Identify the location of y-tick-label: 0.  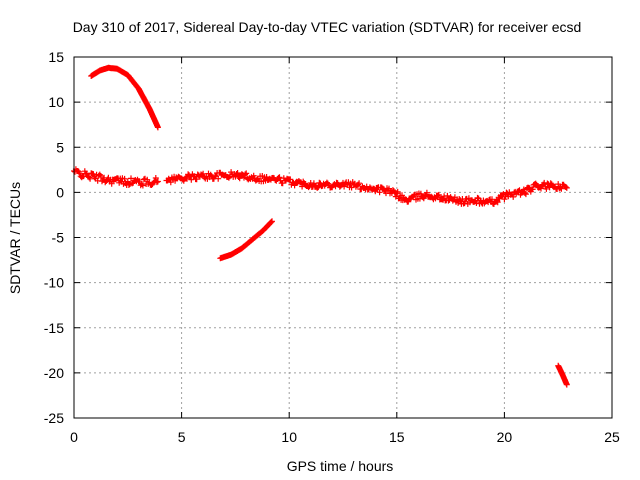
(60, 192).